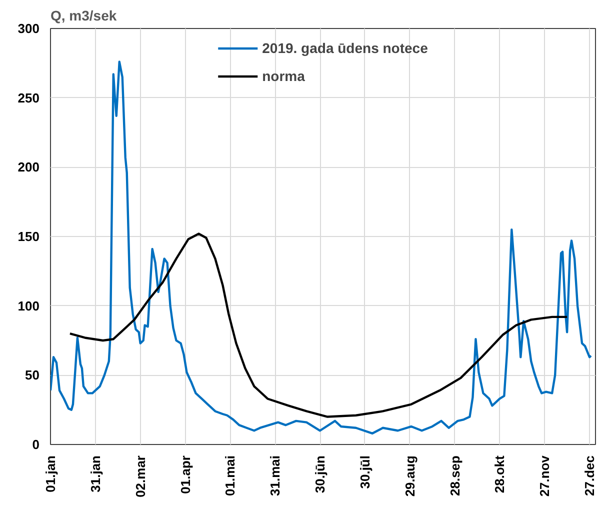  What do you see at coordinates (140, 477) in the screenshot?
I see `x-tick-label: 02.mar` at bounding box center [140, 477].